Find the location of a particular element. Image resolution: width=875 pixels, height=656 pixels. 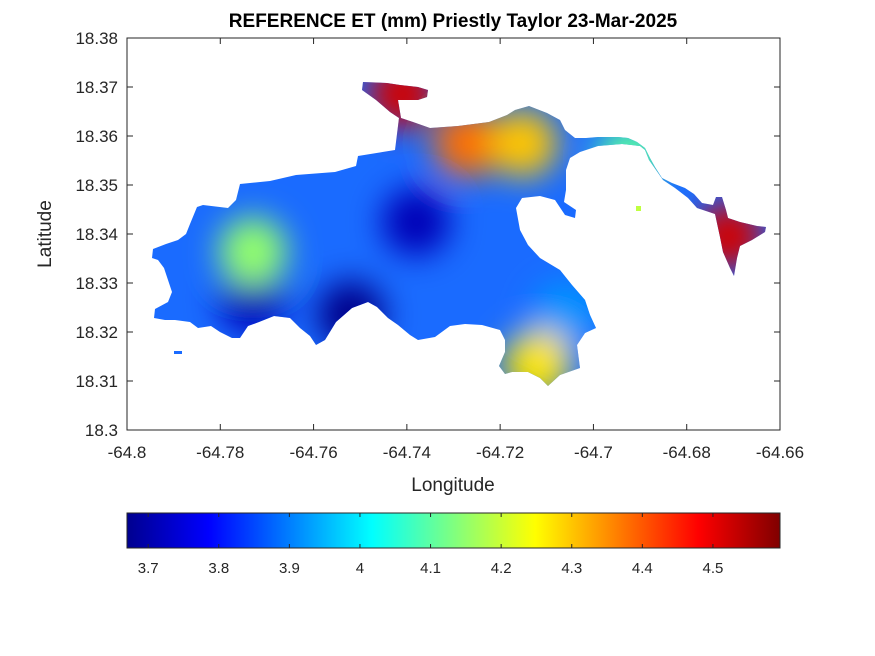

x-tick-label: -64.74 is located at coordinates (407, 452).